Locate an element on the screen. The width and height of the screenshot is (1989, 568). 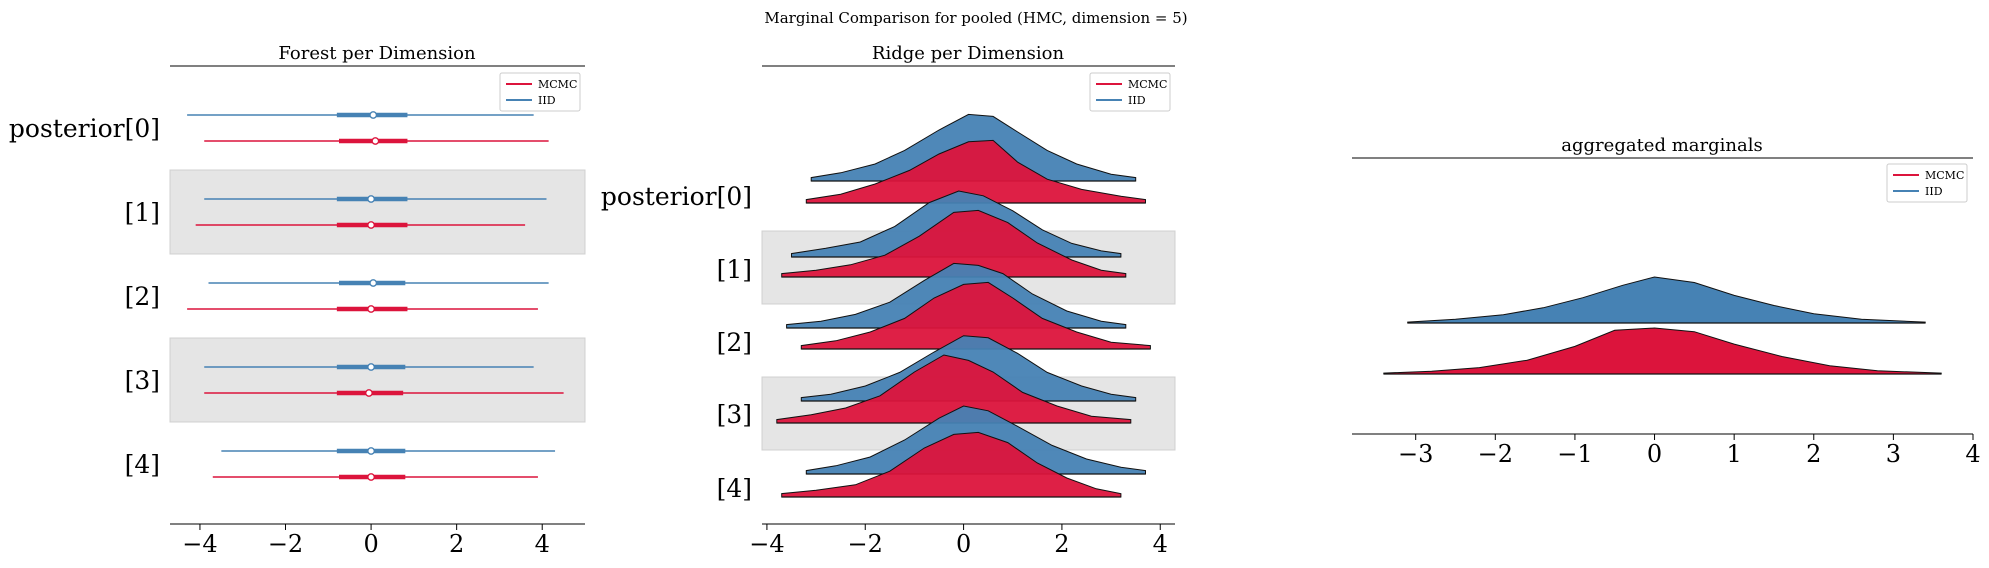
ridge-x-axis: −4 −2 0 2 4 is located at coordinates (962, 540).